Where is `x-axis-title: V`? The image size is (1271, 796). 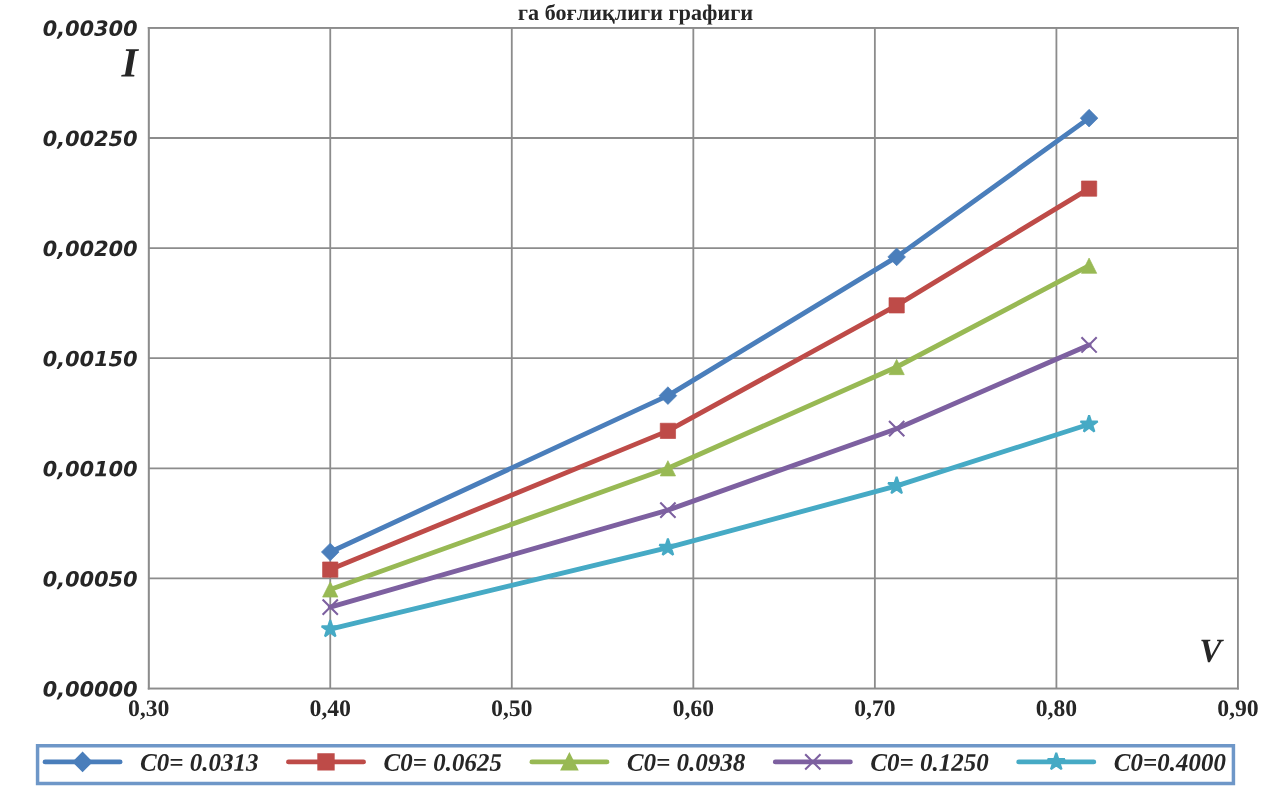 x-axis-title: V is located at coordinates (1212, 651).